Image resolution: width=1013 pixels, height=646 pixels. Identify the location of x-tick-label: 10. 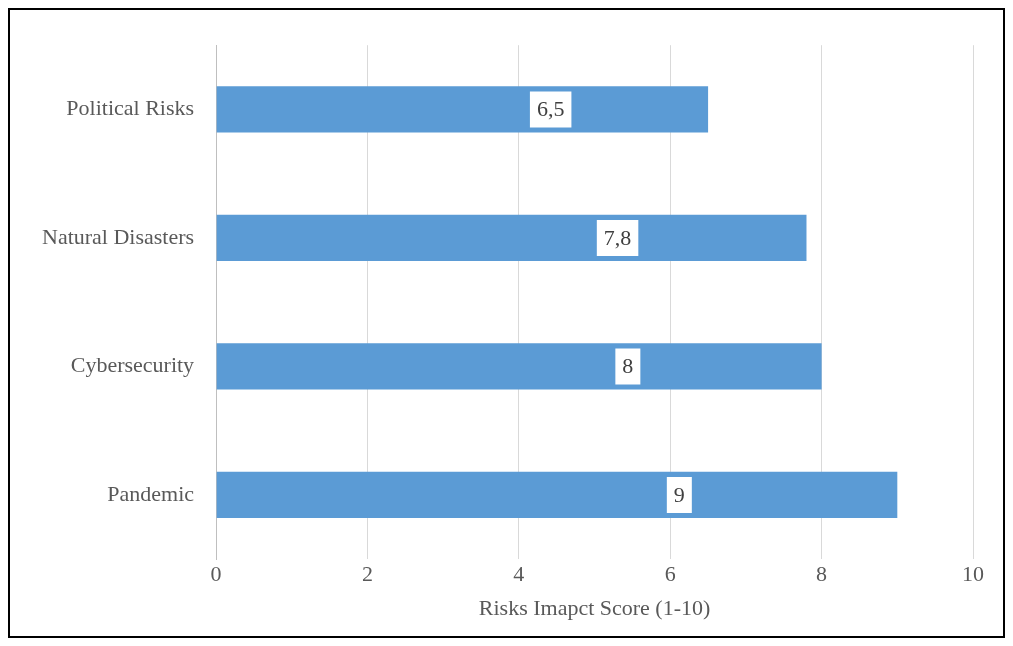
(973, 574).